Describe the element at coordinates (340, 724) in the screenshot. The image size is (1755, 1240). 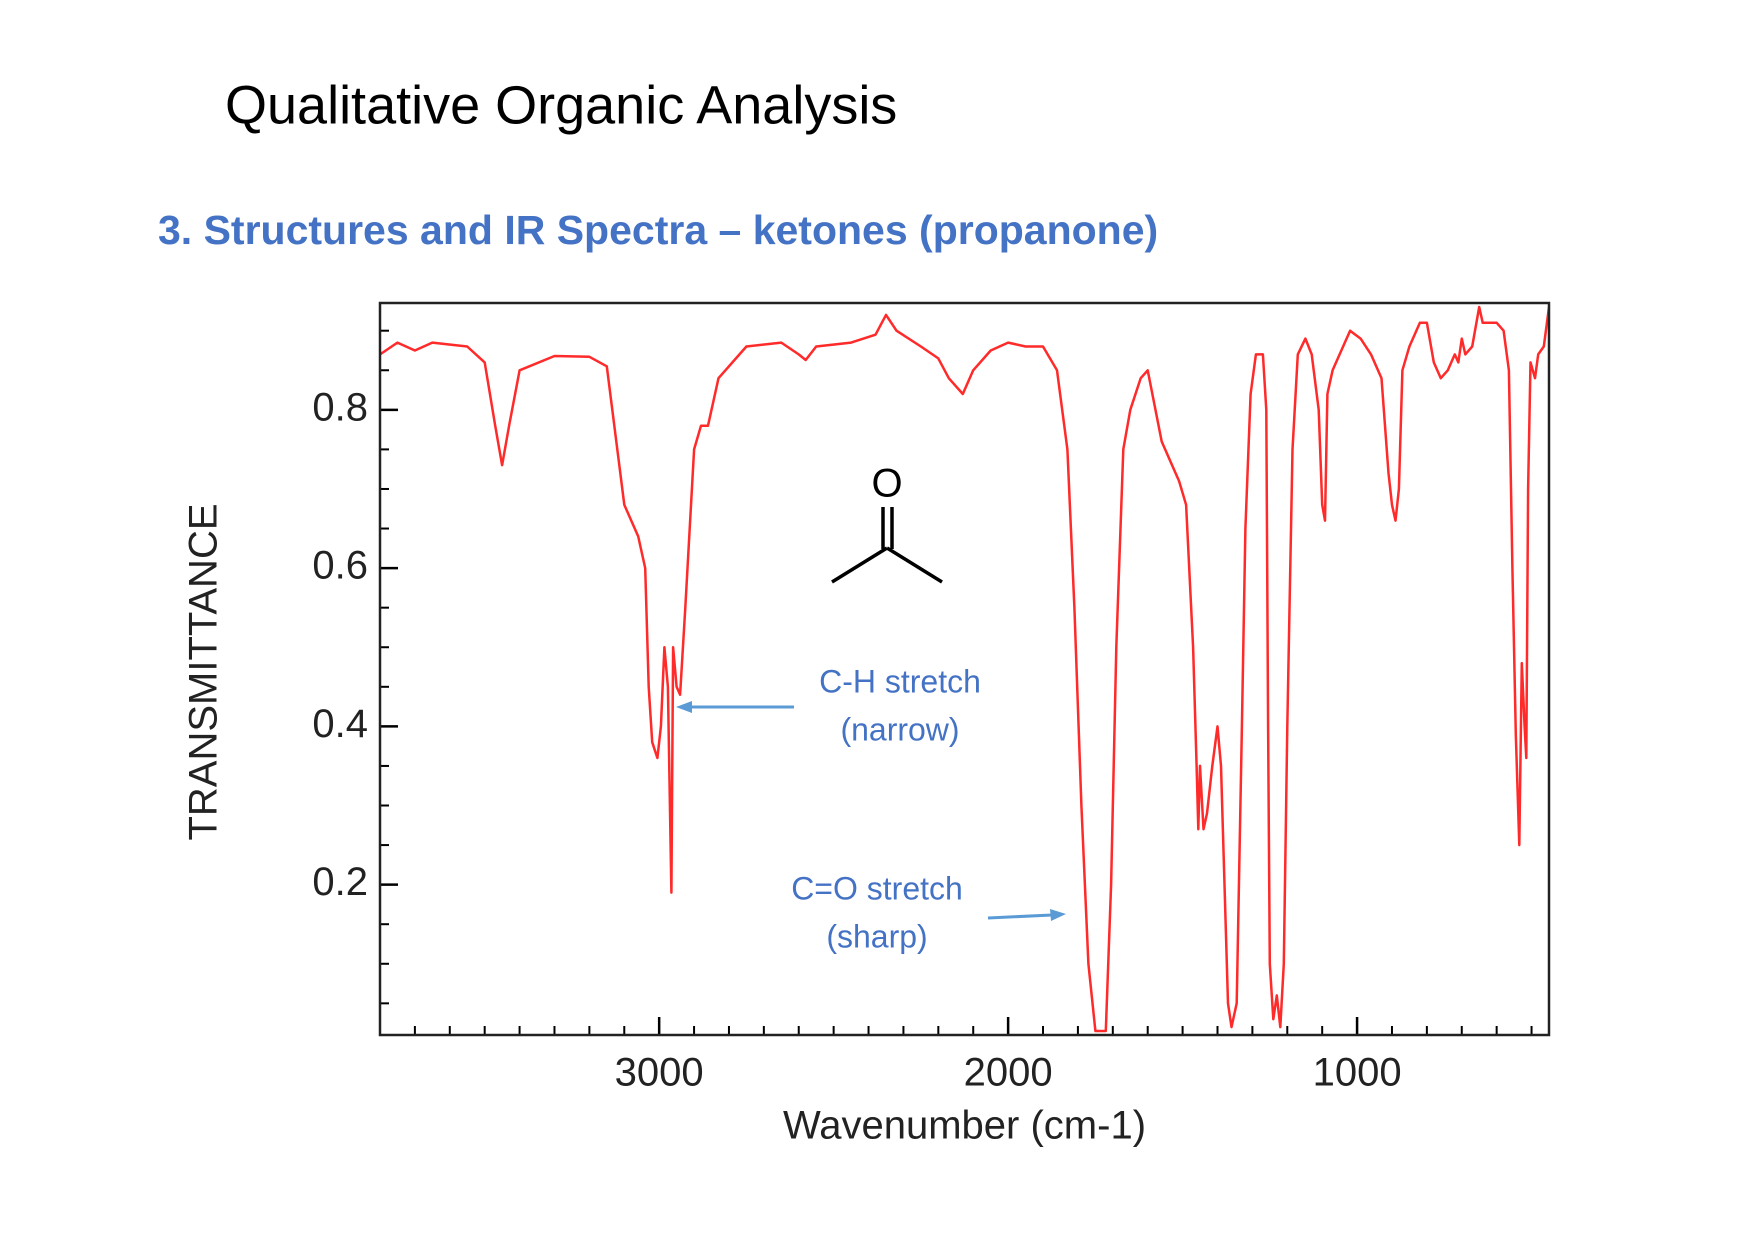
I see `y-tick-label: 0.4` at that location.